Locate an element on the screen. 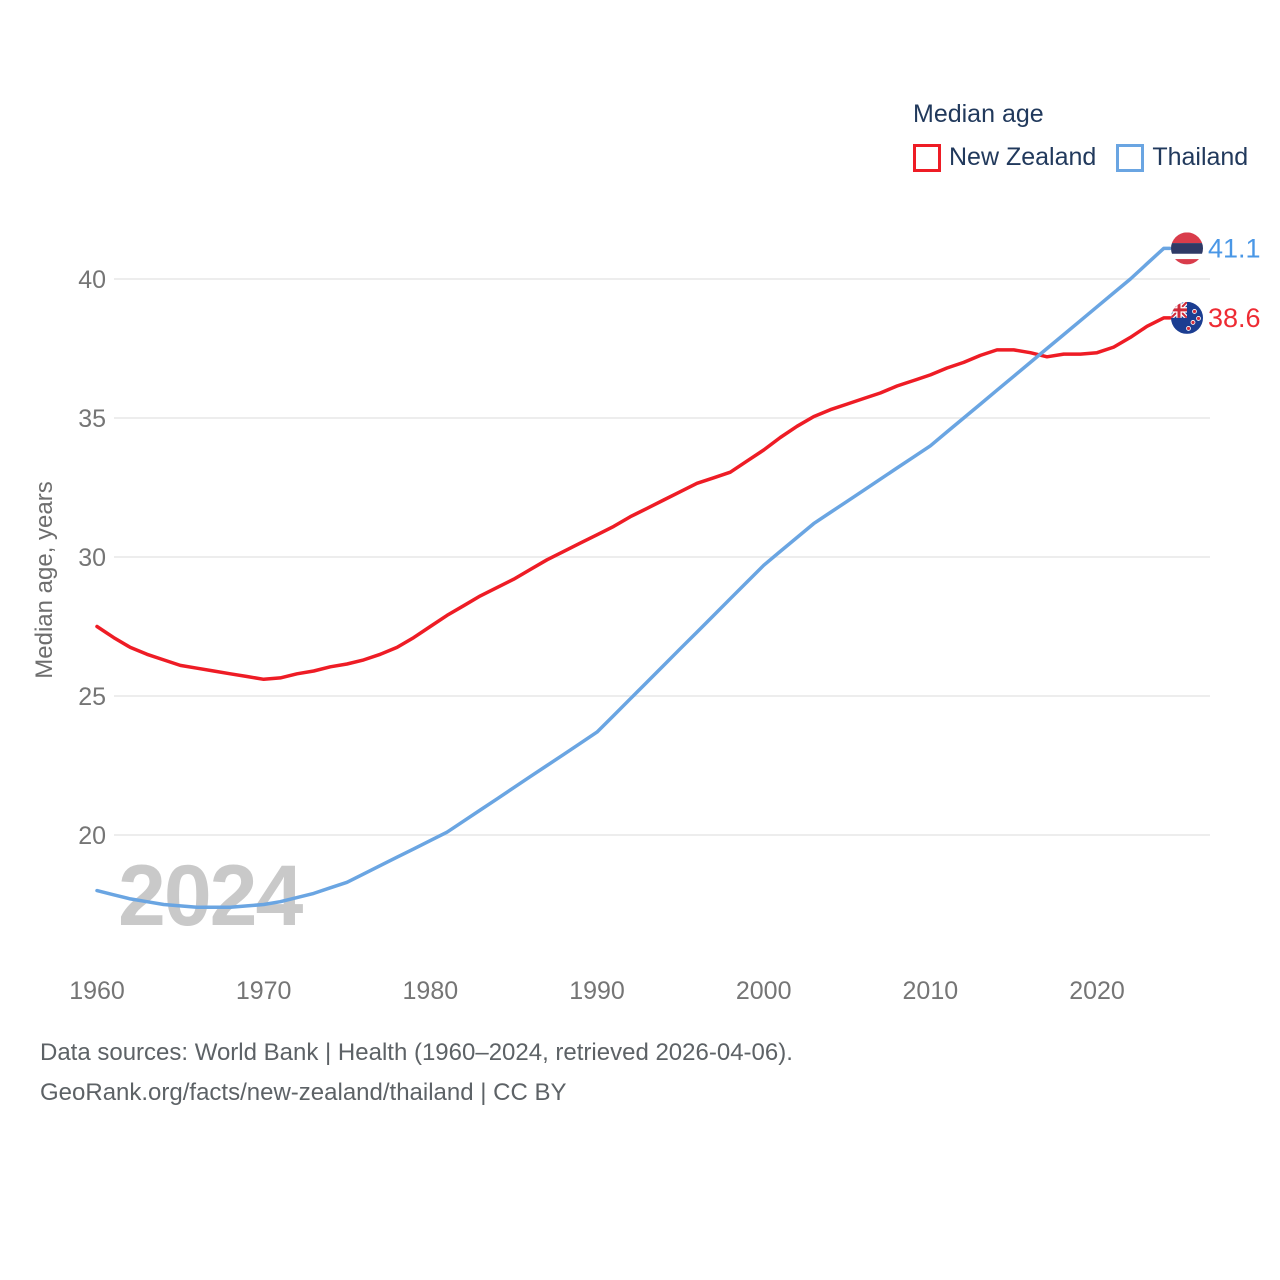 The width and height of the screenshot is (1280, 1280). y-tick-label-20: 20 is located at coordinates (92, 836).